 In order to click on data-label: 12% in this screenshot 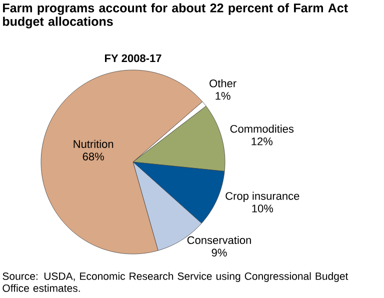, I will do `click(262, 141)`.